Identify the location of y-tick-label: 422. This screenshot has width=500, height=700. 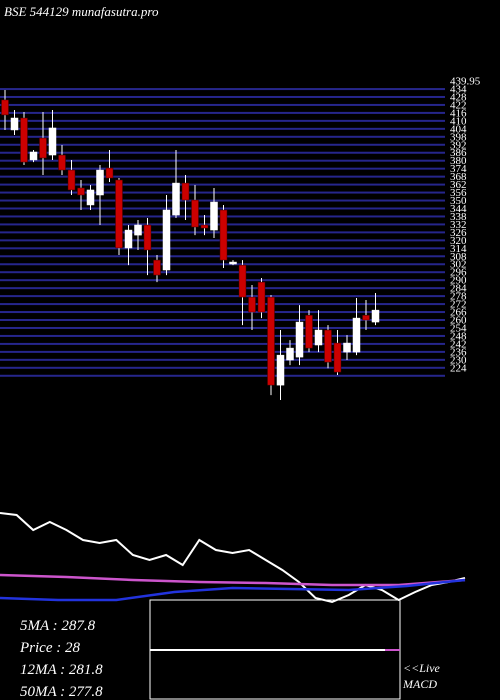
(458, 105).